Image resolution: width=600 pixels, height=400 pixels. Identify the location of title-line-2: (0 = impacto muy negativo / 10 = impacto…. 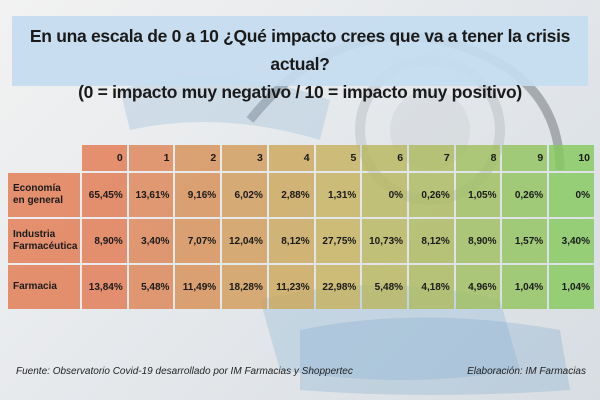
(300, 92).